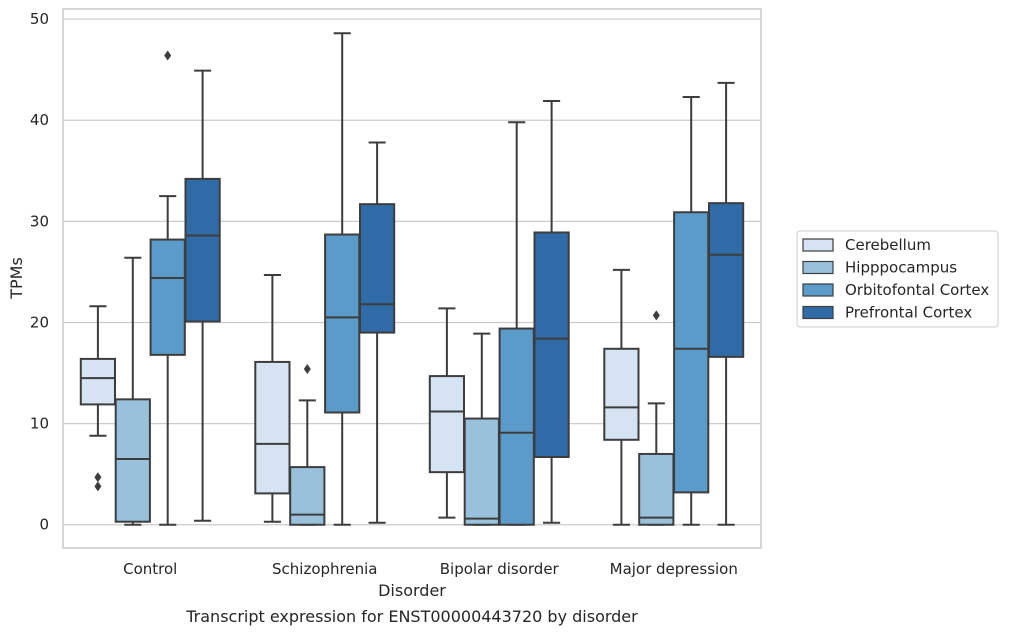 This screenshot has width=1009, height=634. Describe the element at coordinates (908, 313) in the screenshot. I see `legend-label-3: Prefrontal Cortex` at that location.